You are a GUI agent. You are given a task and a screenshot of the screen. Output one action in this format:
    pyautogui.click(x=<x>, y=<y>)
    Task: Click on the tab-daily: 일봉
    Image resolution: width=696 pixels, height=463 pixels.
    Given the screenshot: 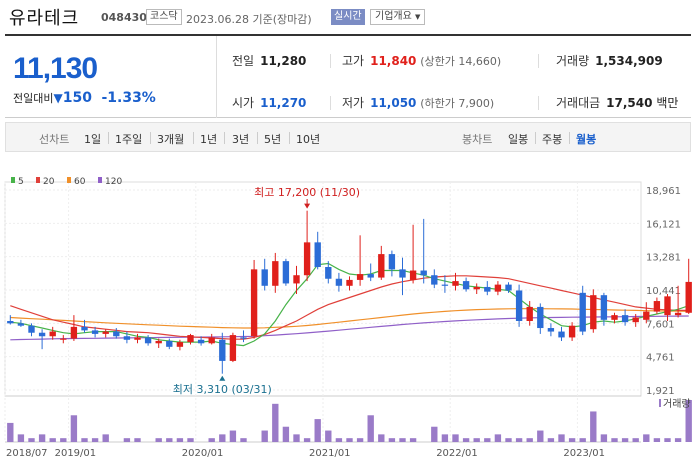 What is the action you would take?
    pyautogui.click(x=518, y=139)
    